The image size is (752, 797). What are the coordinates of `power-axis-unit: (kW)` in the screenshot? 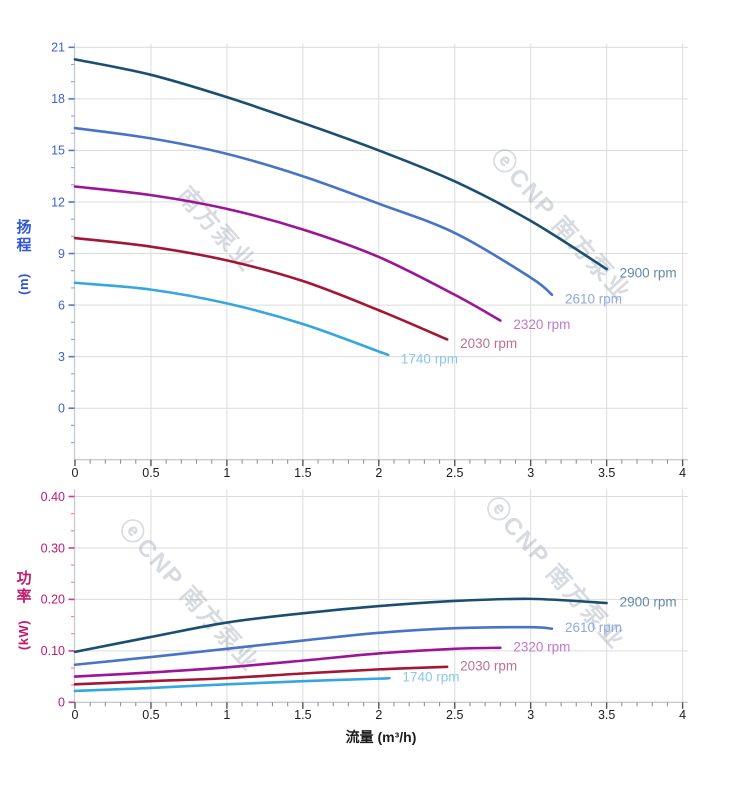 It's located at (24, 635).